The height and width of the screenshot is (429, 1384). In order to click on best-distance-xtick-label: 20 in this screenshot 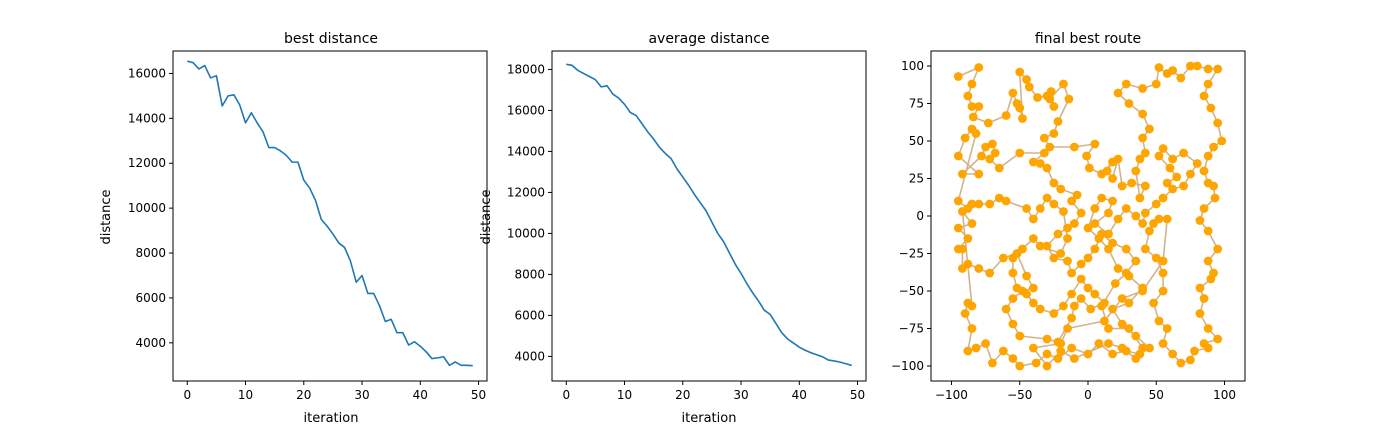, I will do `click(303, 395)`.